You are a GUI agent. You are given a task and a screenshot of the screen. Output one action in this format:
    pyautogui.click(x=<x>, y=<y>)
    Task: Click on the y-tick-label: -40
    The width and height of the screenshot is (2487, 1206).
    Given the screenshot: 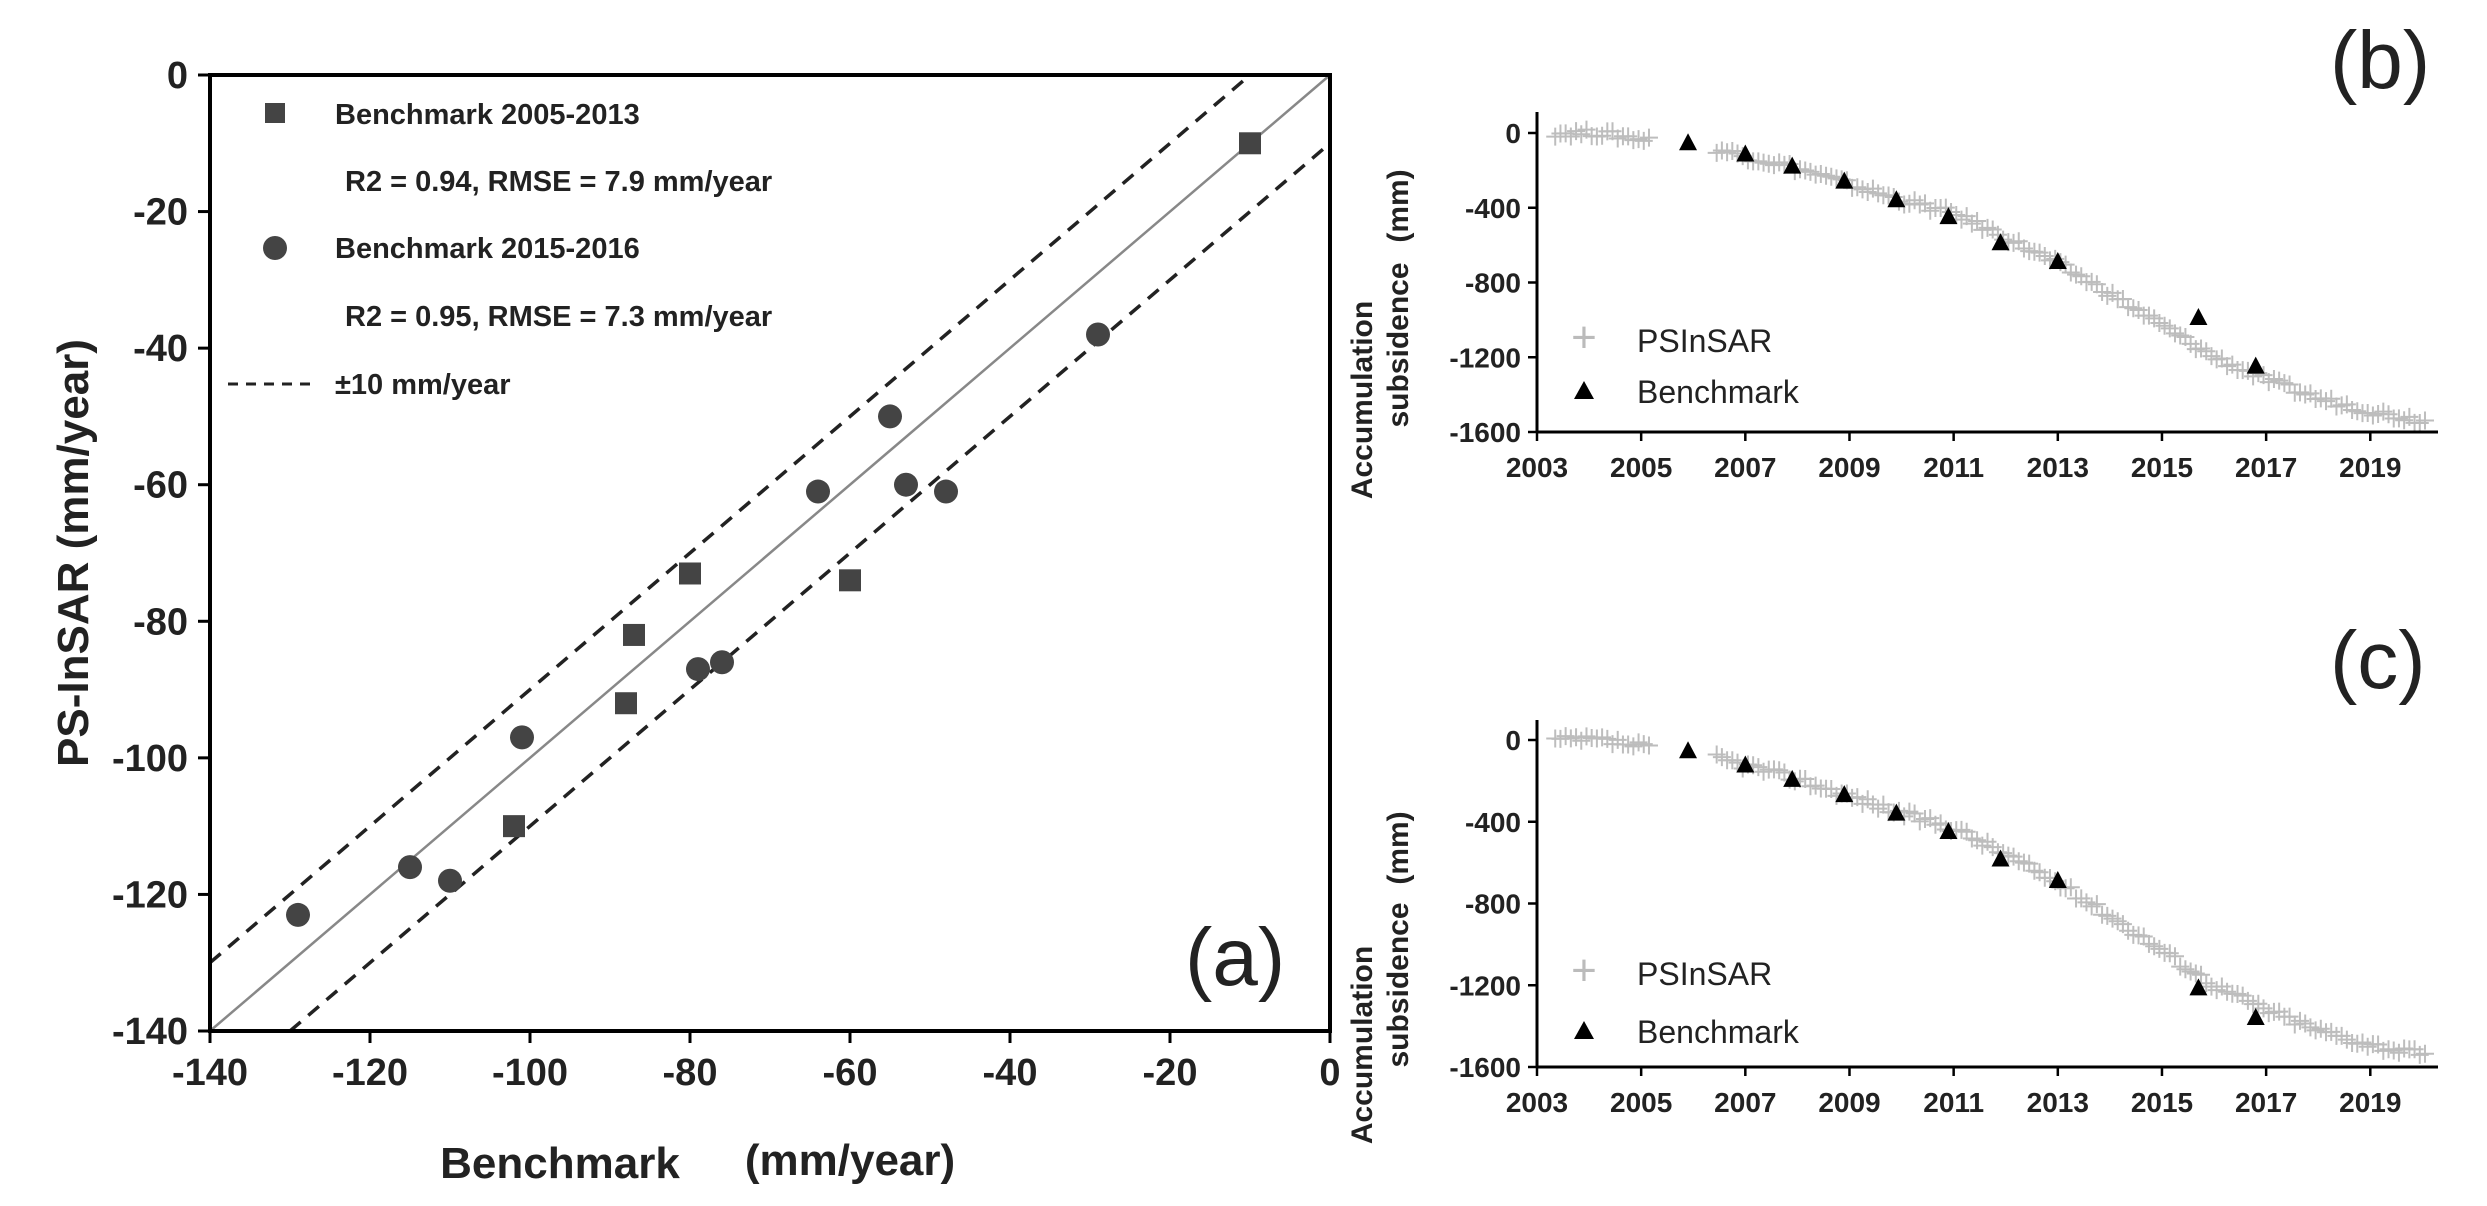 What is the action you would take?
    pyautogui.click(x=160, y=349)
    